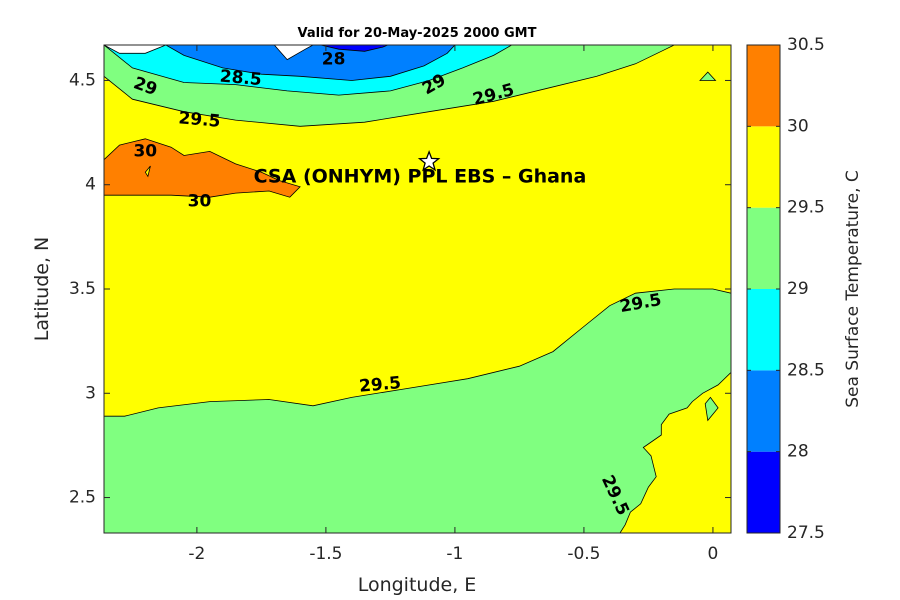 The image size is (900, 600). What do you see at coordinates (798, 126) in the screenshot?
I see `colorbar-tick-label: 30` at bounding box center [798, 126].